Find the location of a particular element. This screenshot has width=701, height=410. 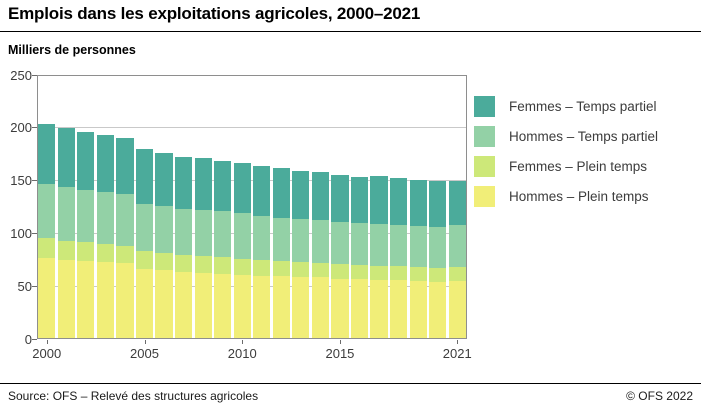

y-axis-label: 0 is located at coordinates (28, 339).